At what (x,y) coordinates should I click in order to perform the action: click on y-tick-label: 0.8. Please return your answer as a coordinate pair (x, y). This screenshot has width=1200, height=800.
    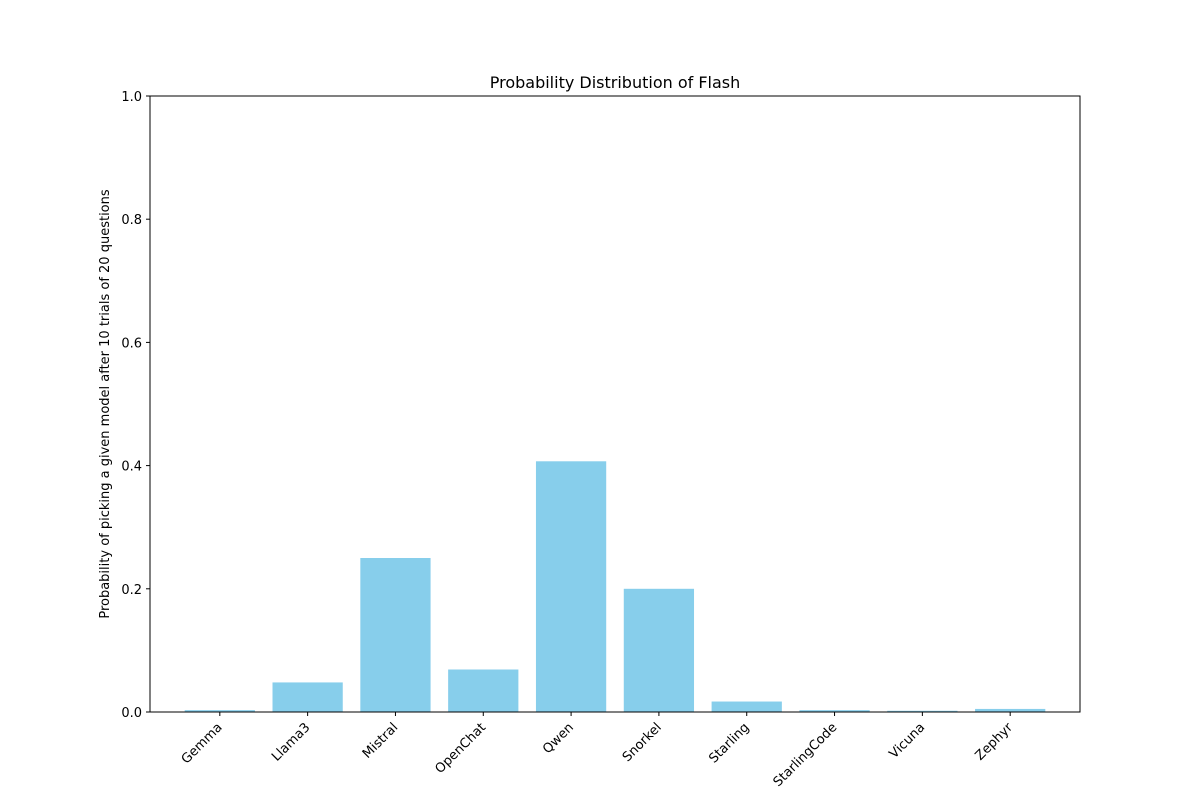
    Looking at the image, I should click on (131, 220).